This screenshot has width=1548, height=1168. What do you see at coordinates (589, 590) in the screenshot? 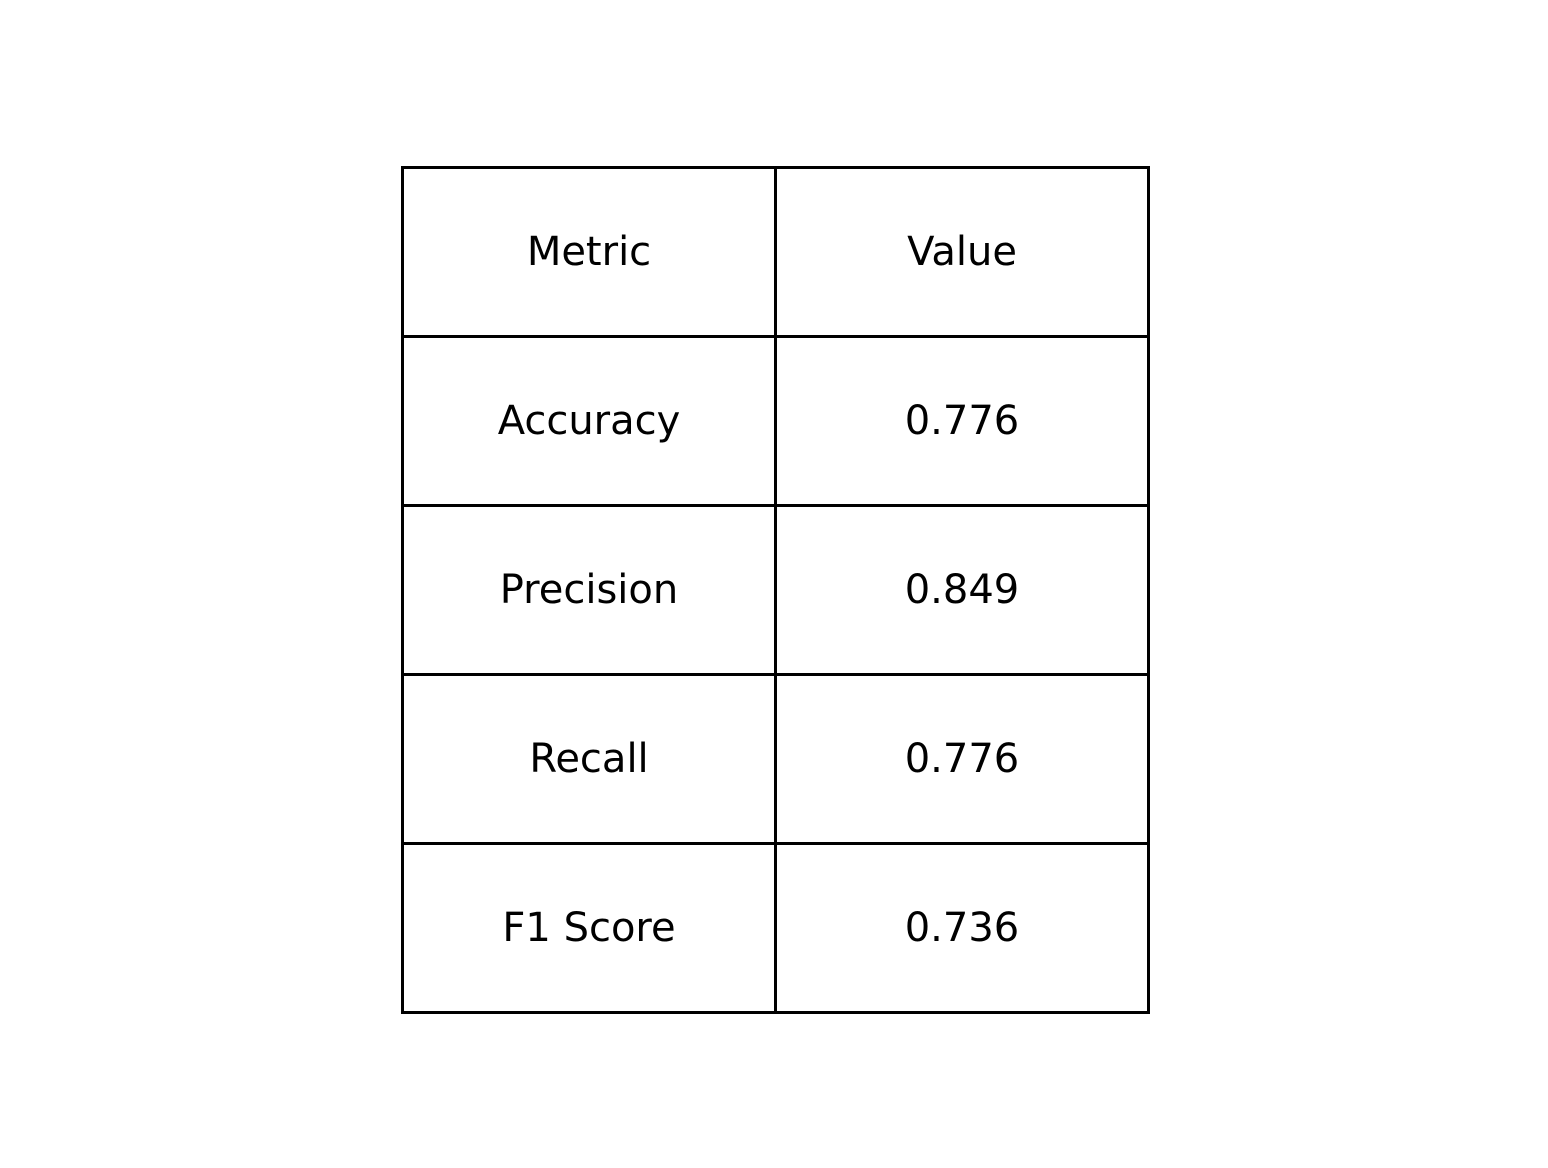
I see `metric-cell: Precision` at bounding box center [589, 590].